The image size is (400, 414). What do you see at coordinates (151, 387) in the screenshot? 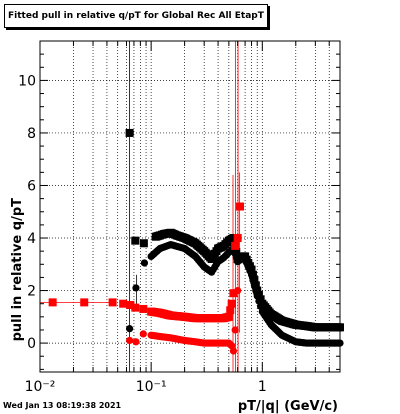
I see `x-tick-label: 10⁻¹` at bounding box center [151, 387].